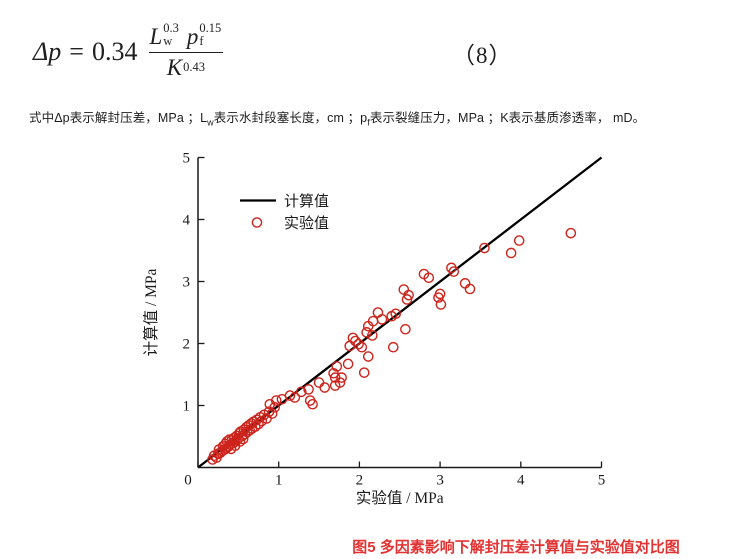  What do you see at coordinates (187, 407) in the screenshot?
I see `y-tick-label: 1` at bounding box center [187, 407].